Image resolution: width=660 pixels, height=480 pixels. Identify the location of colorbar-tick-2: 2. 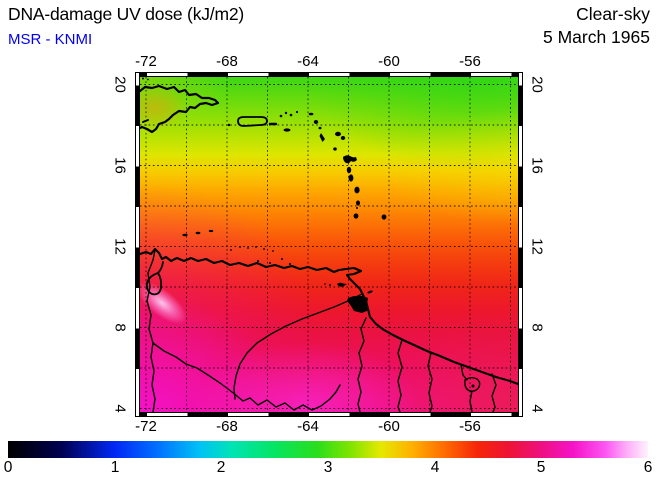
(221, 467).